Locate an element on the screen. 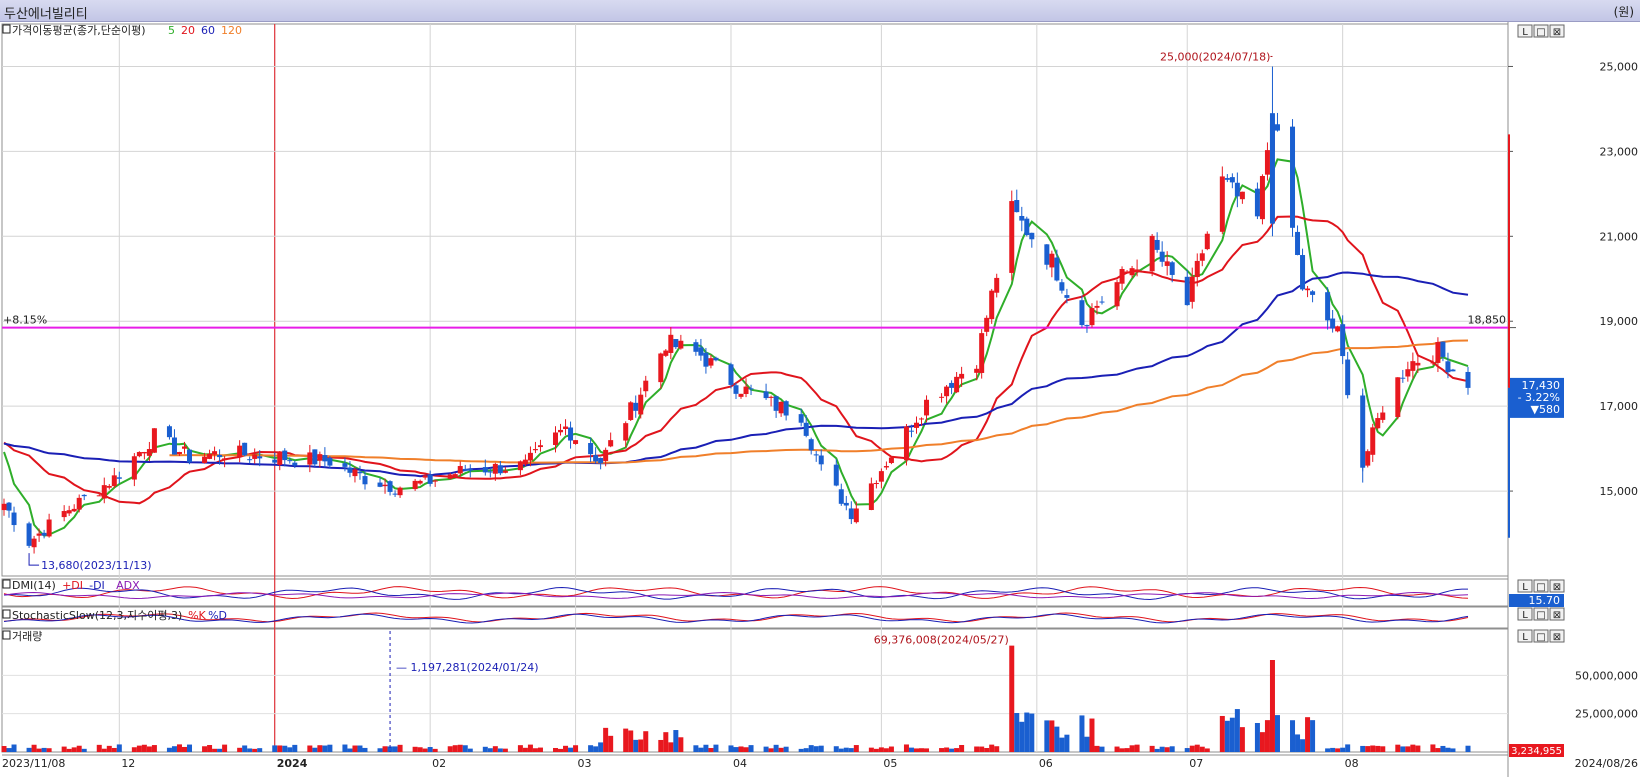 The width and height of the screenshot is (1640, 777). price-legend: 가격이동평균(종가,단순이평) 5 20 60 120 is located at coordinates (122, 30).